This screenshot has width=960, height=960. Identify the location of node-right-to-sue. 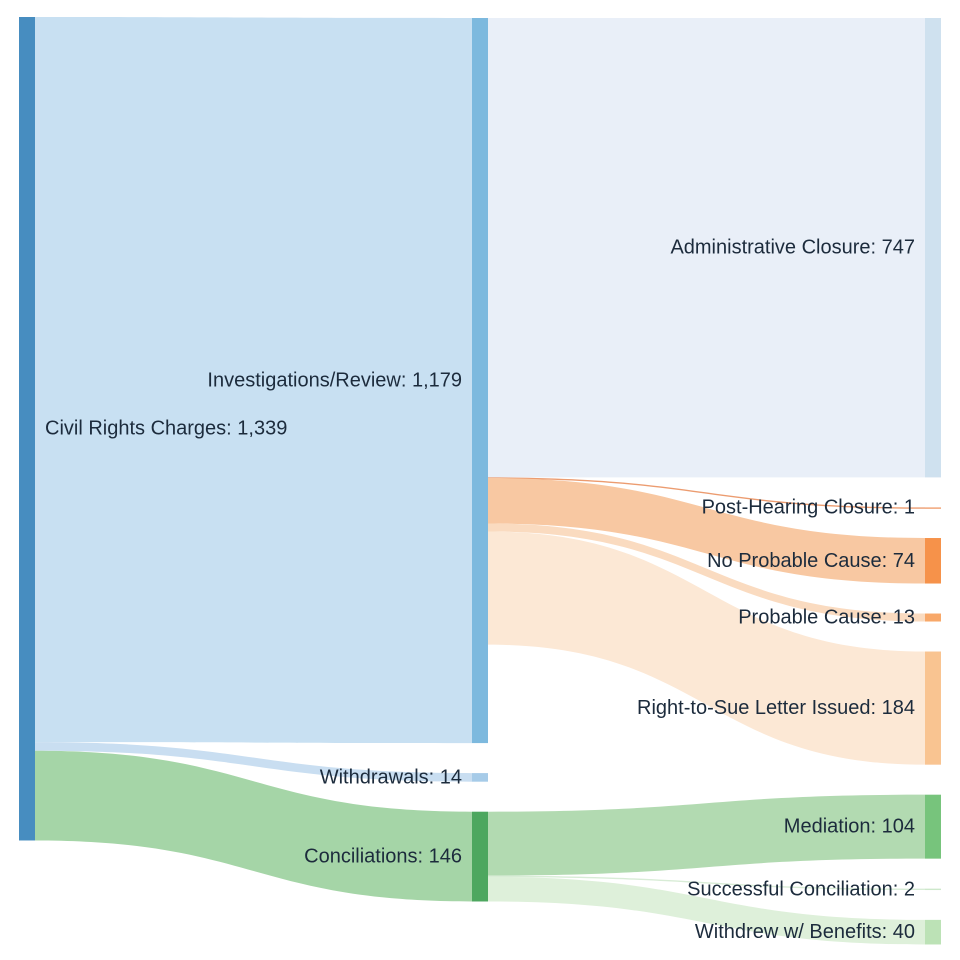
(933, 708).